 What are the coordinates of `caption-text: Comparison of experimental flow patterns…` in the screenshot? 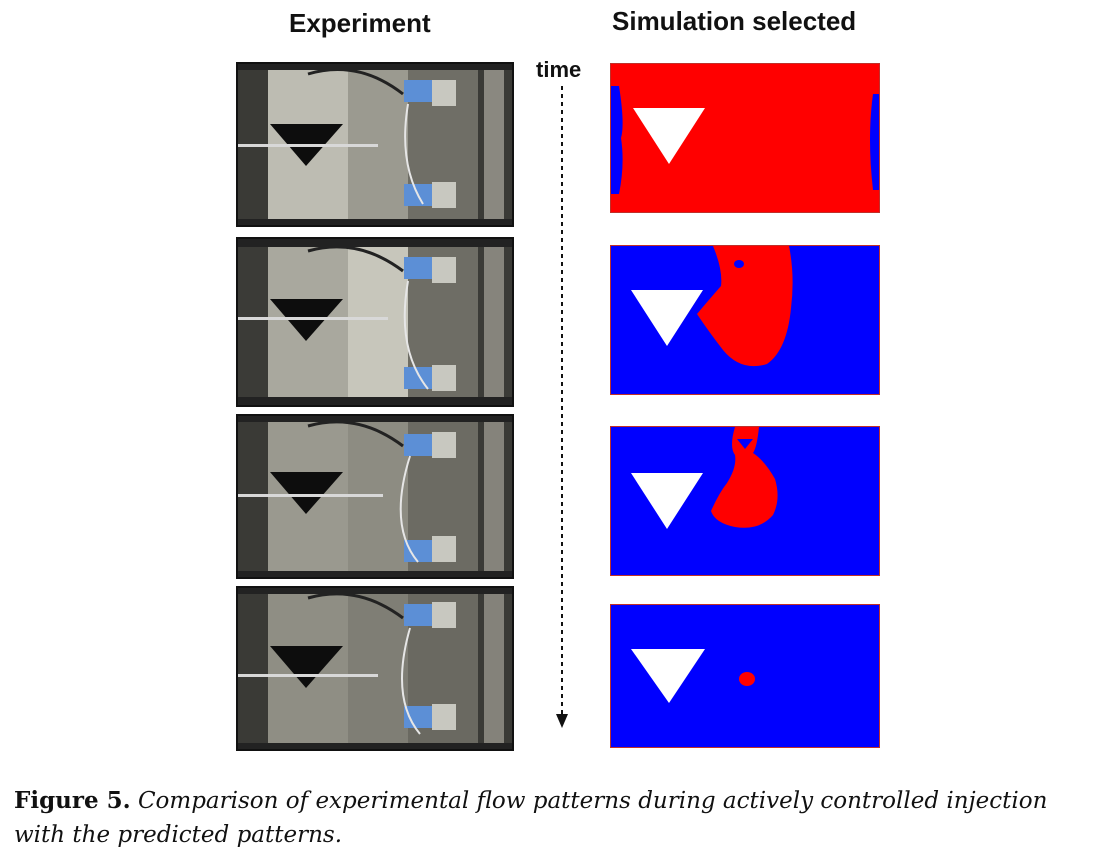 It's located at (531, 818).